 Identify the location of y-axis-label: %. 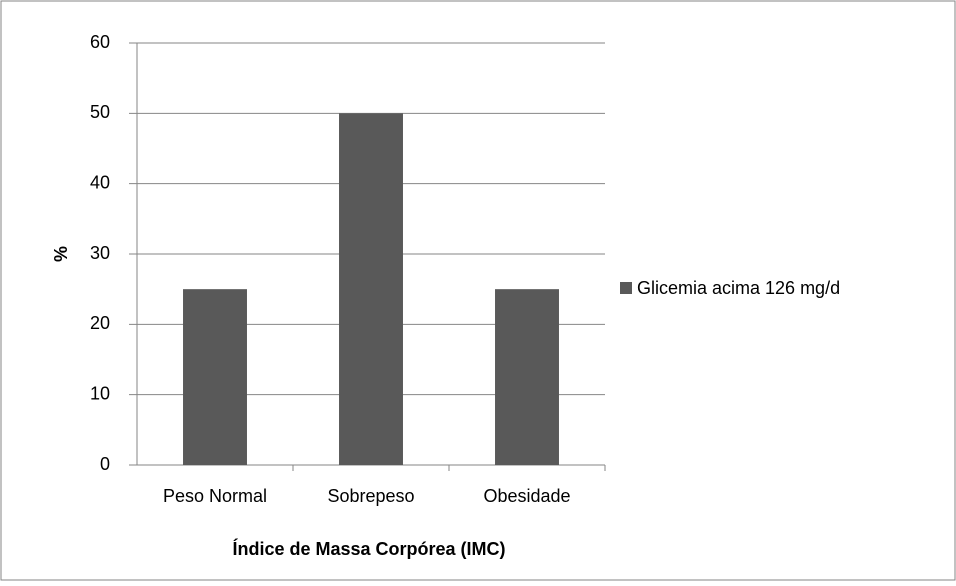
(61, 254).